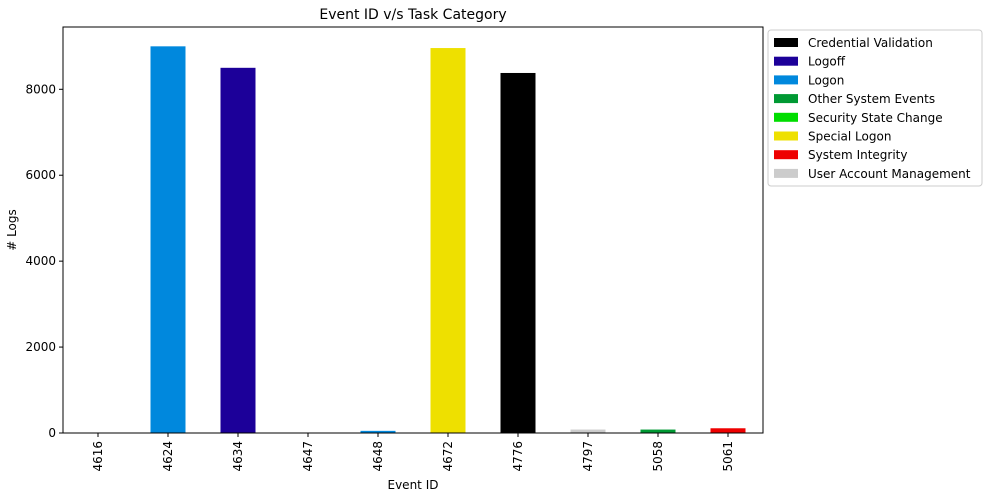  Describe the element at coordinates (518, 456) in the screenshot. I see `x-tick-label: 4776` at that location.